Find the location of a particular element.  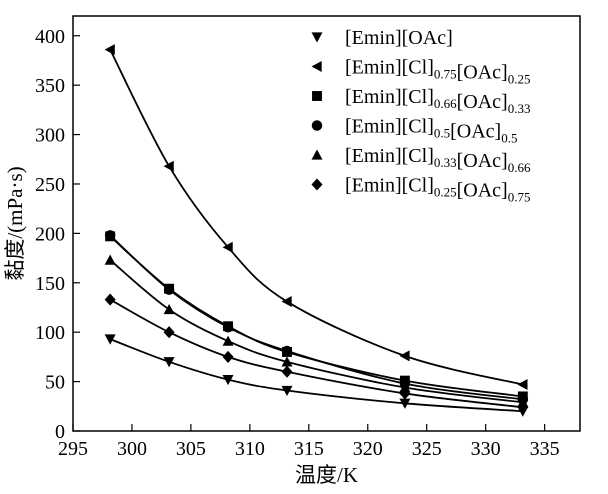

x-axis-title: 温度/K is located at coordinates (326, 475).